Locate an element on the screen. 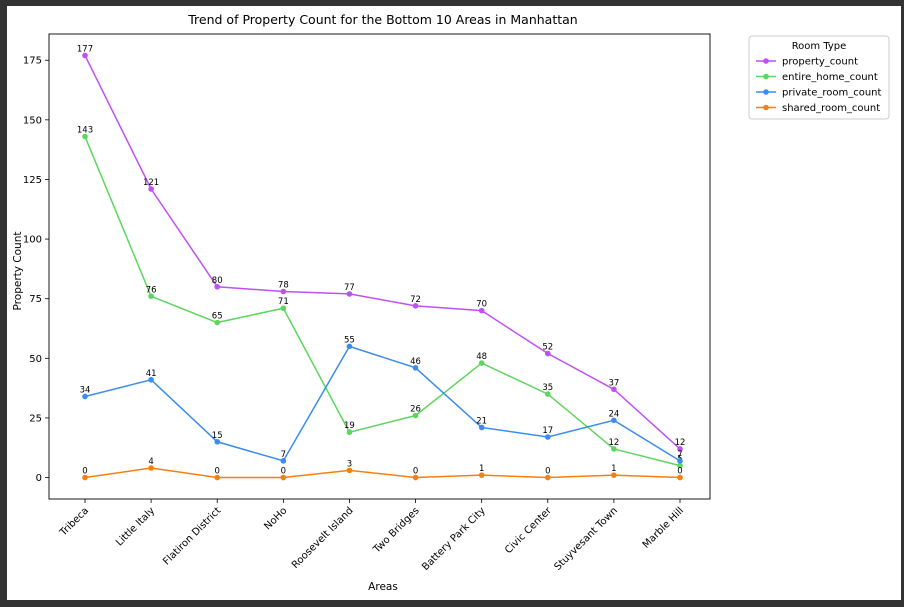  x-tick-label: NoHo is located at coordinates (275, 518).